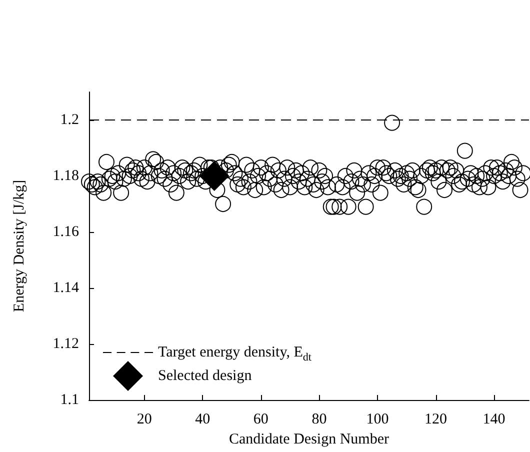 The image size is (530, 452). Describe the element at coordinates (20, 246) in the screenshot. I see `y-axis-title: Energy Density [J/kg]` at that location.